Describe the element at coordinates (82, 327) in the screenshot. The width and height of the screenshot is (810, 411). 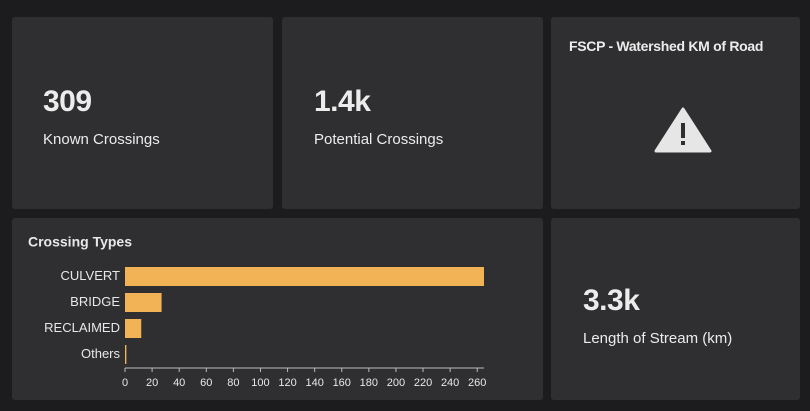
I see `y-tick-label: RECLAIMED` at that location.